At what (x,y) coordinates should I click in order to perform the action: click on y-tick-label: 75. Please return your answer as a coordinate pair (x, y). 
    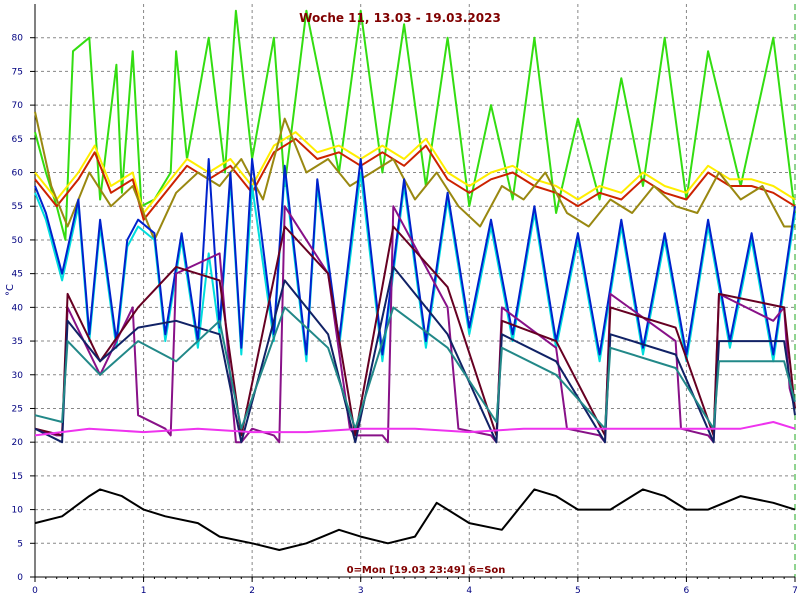
    Looking at the image, I should click on (17, 72).